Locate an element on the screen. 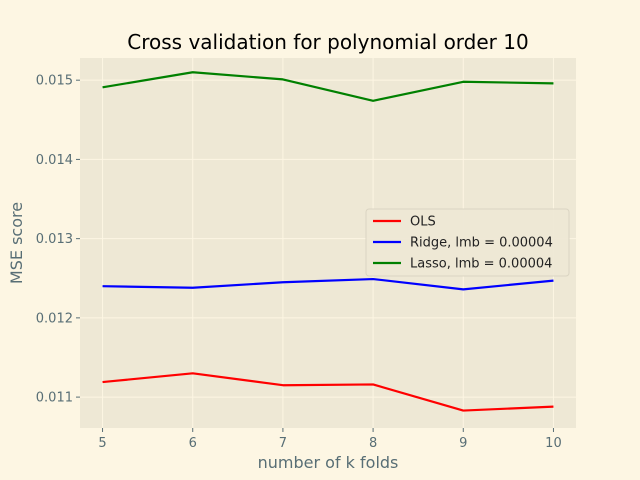 Image resolution: width=640 pixels, height=480 pixels. y-tick-label: 0.013 is located at coordinates (54, 239).